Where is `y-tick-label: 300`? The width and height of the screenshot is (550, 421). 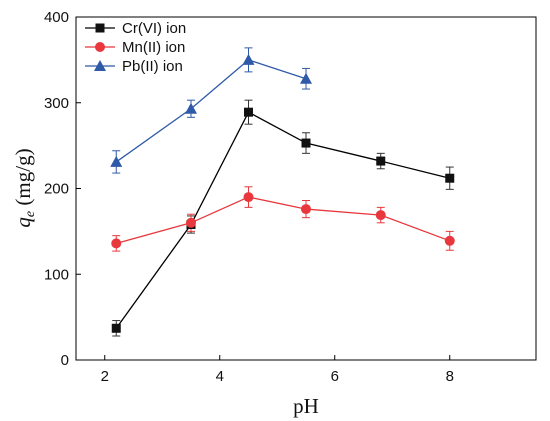
y-tick-label: 300 is located at coordinates (56, 103).